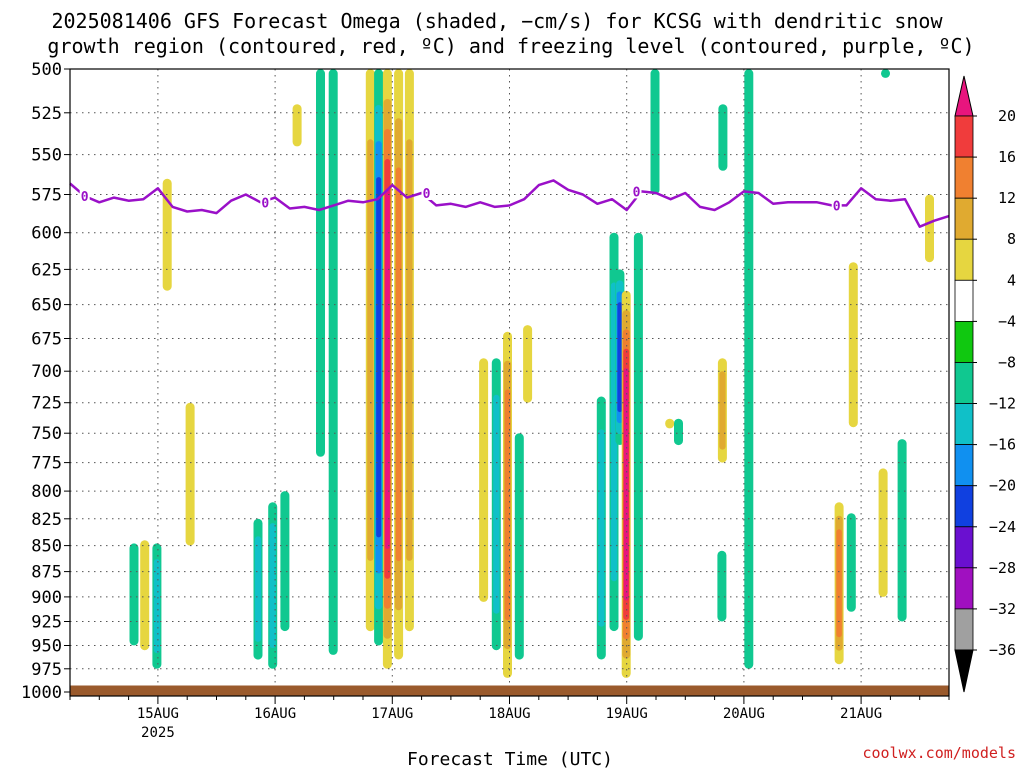 Image resolution: width=1024 pixels, height=768 pixels. I want to click on ground-band, so click(509, 690).